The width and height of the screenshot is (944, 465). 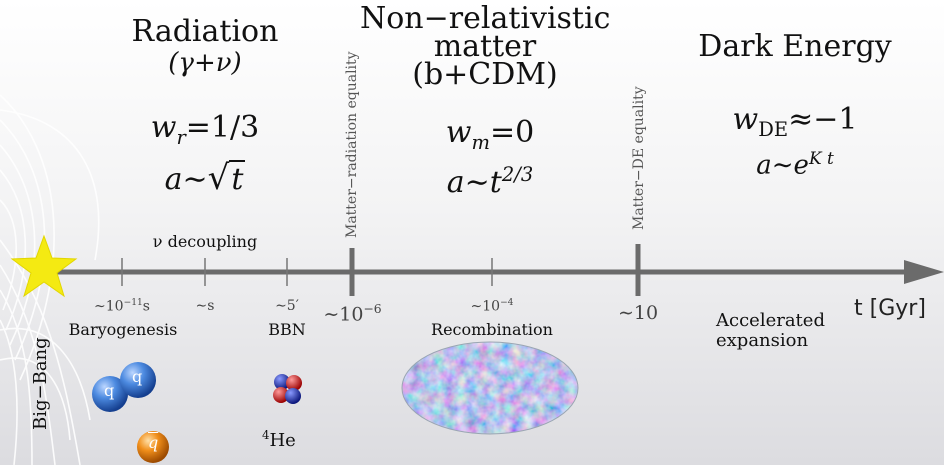 I want to click on helium-label: 4He, so click(x=279, y=439).